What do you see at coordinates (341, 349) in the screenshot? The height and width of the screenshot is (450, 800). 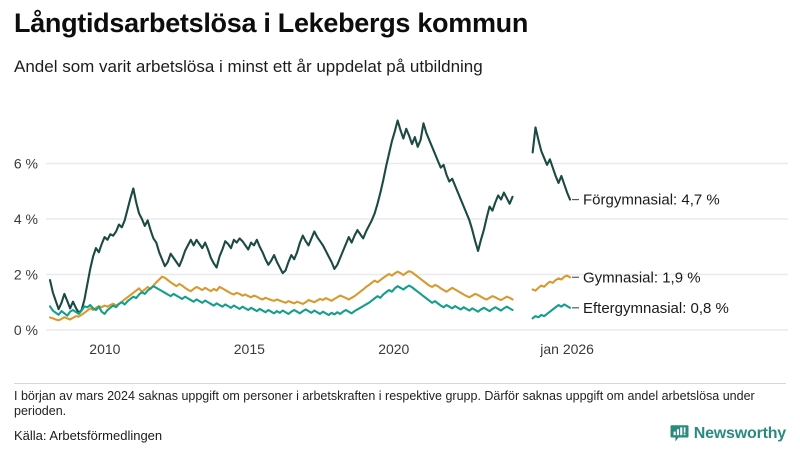 I see `x-axis-tick-labels: 2010 2015 2020 jan 2026` at bounding box center [341, 349].